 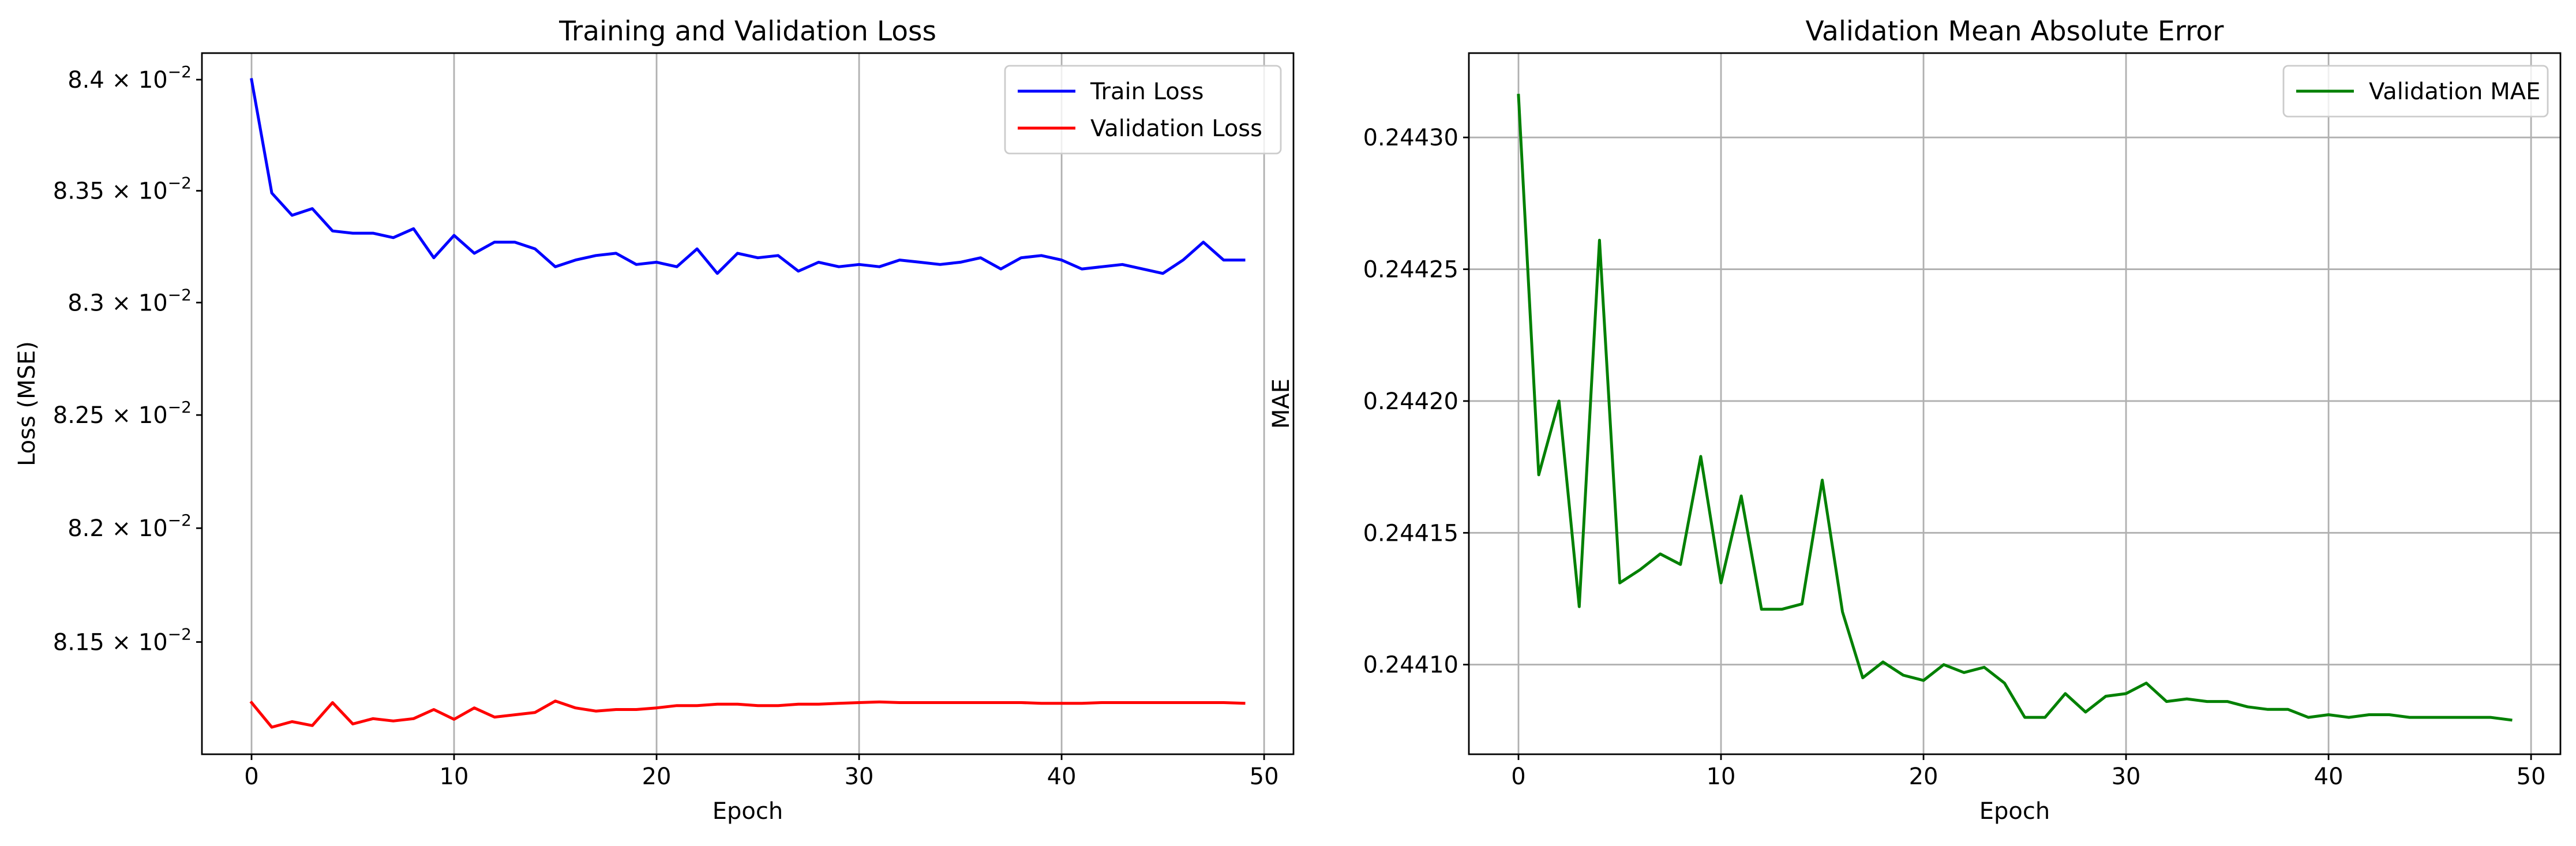 I want to click on loss-chart-xtick-label: 20, so click(x=657, y=776).